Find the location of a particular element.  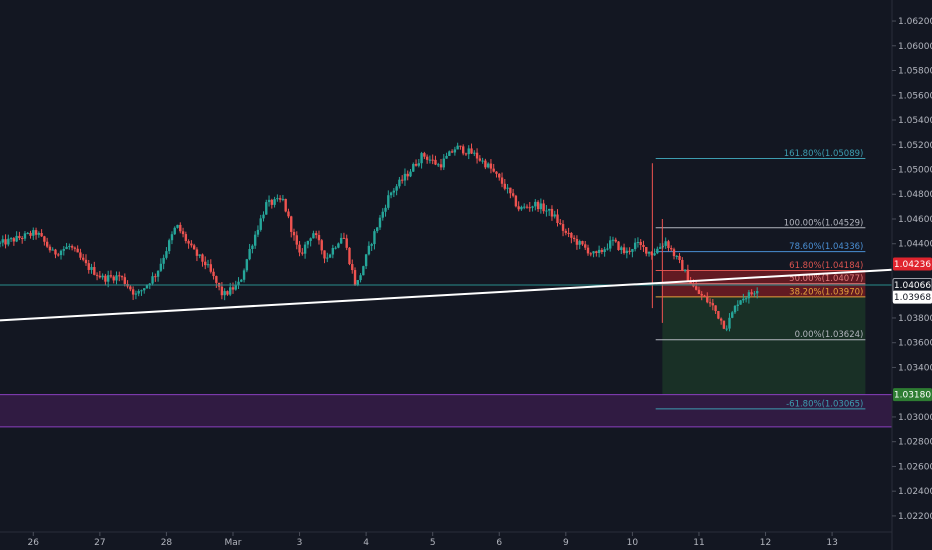

time-tick-label: 28 is located at coordinates (167, 543).